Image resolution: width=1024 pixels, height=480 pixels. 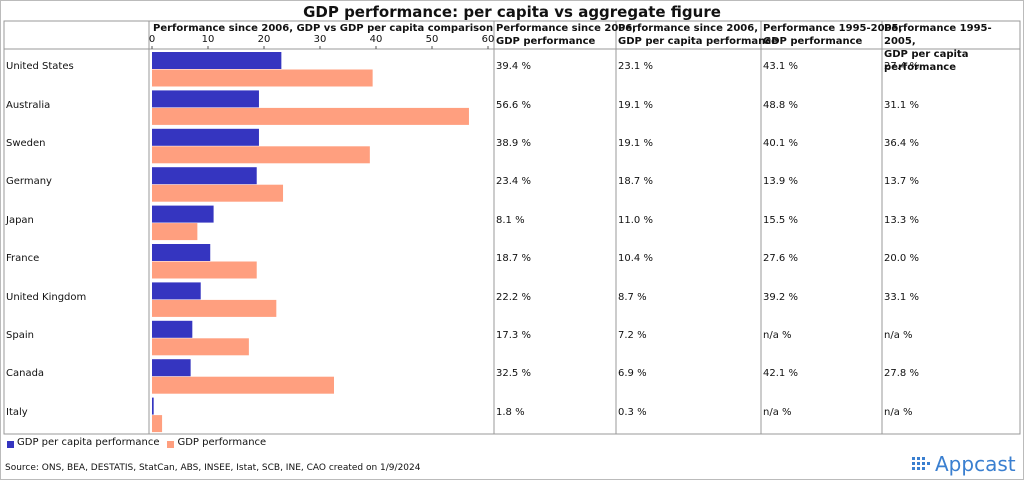 I want to click on table-cell: 27.4 %, so click(x=901, y=67).